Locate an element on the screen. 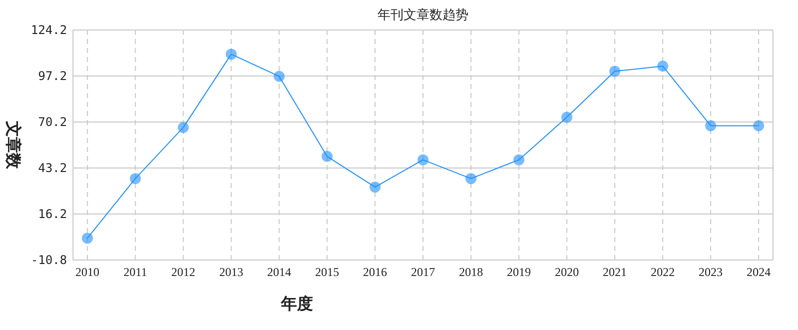  x-tick-label: 2013 is located at coordinates (231, 272).